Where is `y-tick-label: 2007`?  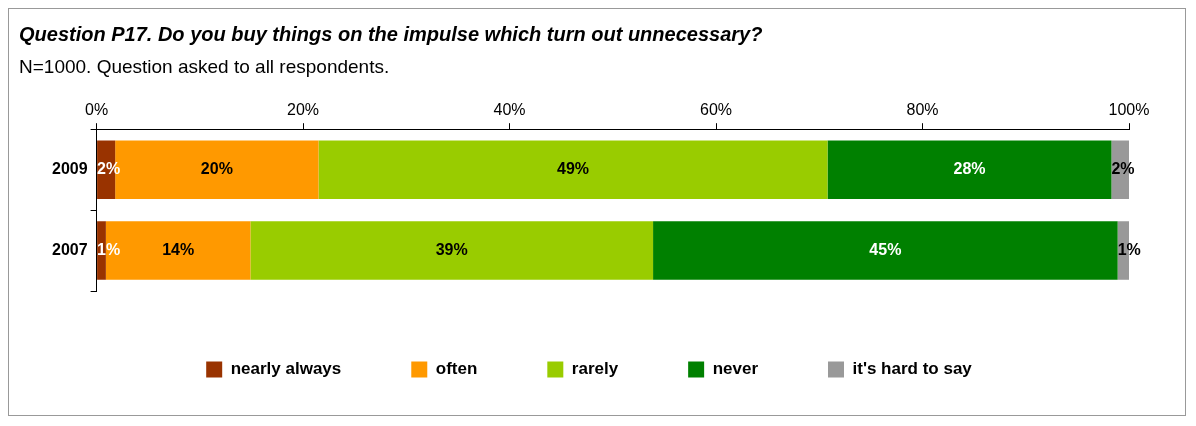
y-tick-label: 2007 is located at coordinates (70, 249).